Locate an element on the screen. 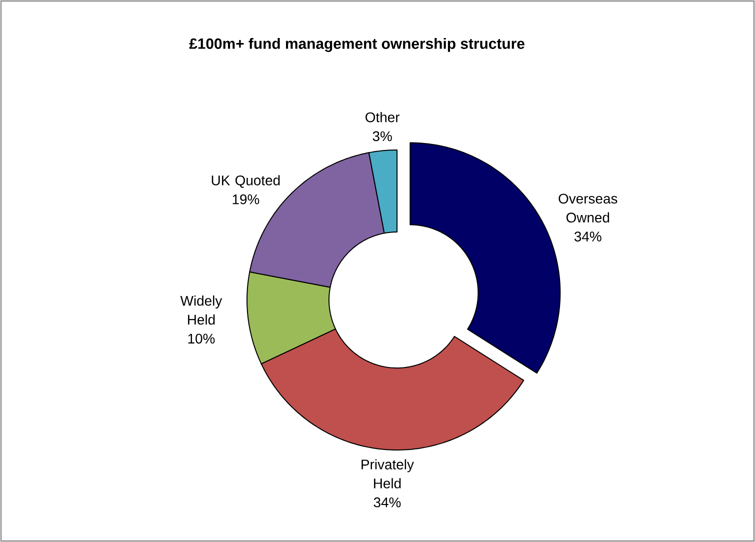  slice-label: Overseas Owned is located at coordinates (588, 208).